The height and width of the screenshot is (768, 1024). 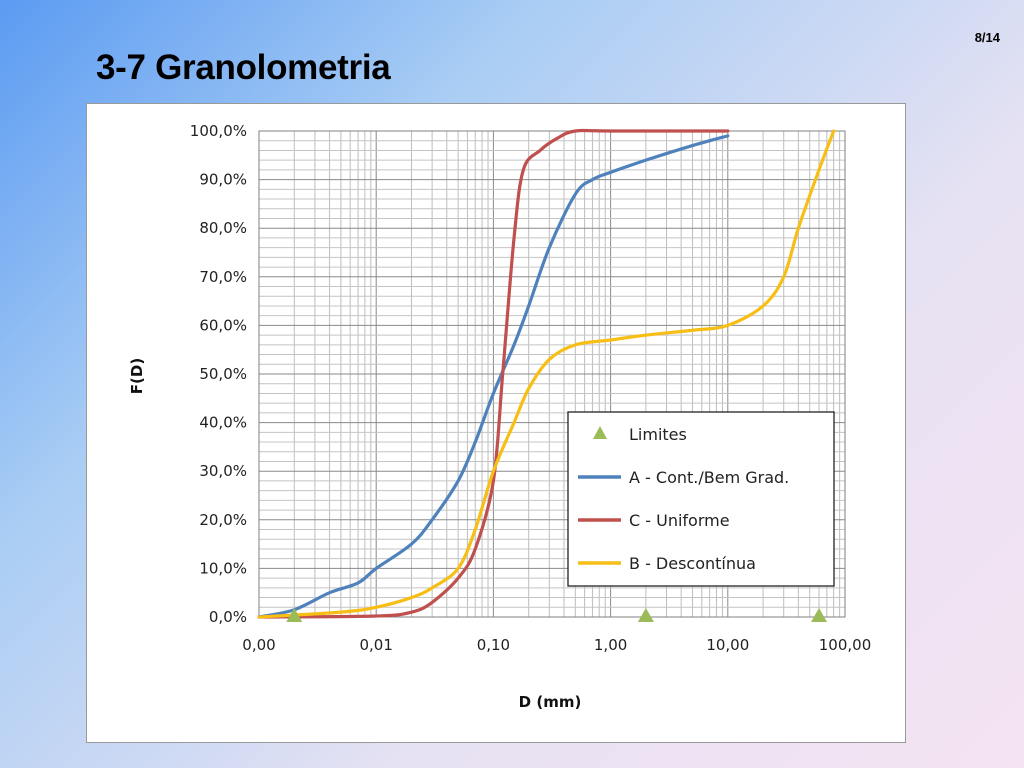 What do you see at coordinates (375, 645) in the screenshot?
I see `x-tick-label: 0,01` at bounding box center [375, 645].